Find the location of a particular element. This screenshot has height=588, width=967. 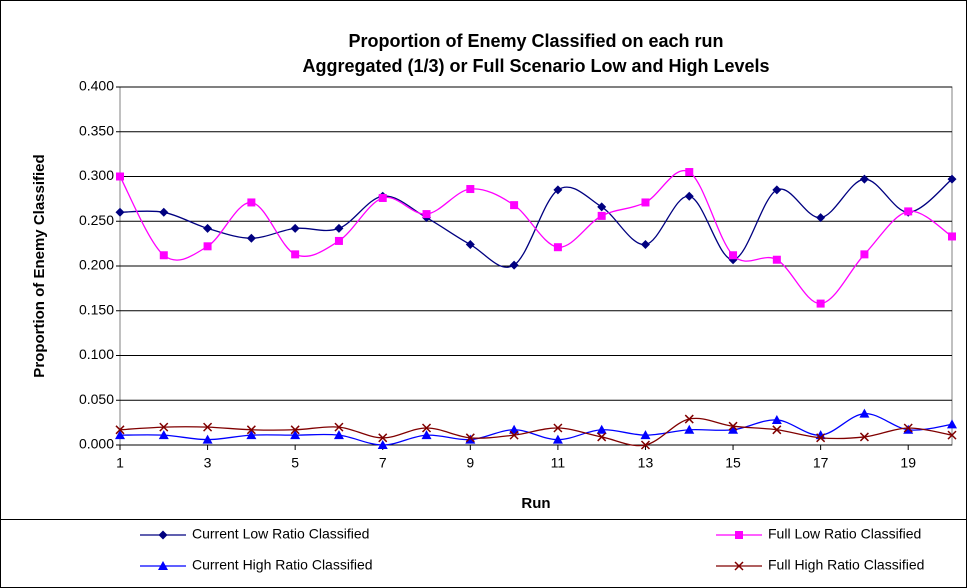

x-tick-label: 13 is located at coordinates (646, 463).